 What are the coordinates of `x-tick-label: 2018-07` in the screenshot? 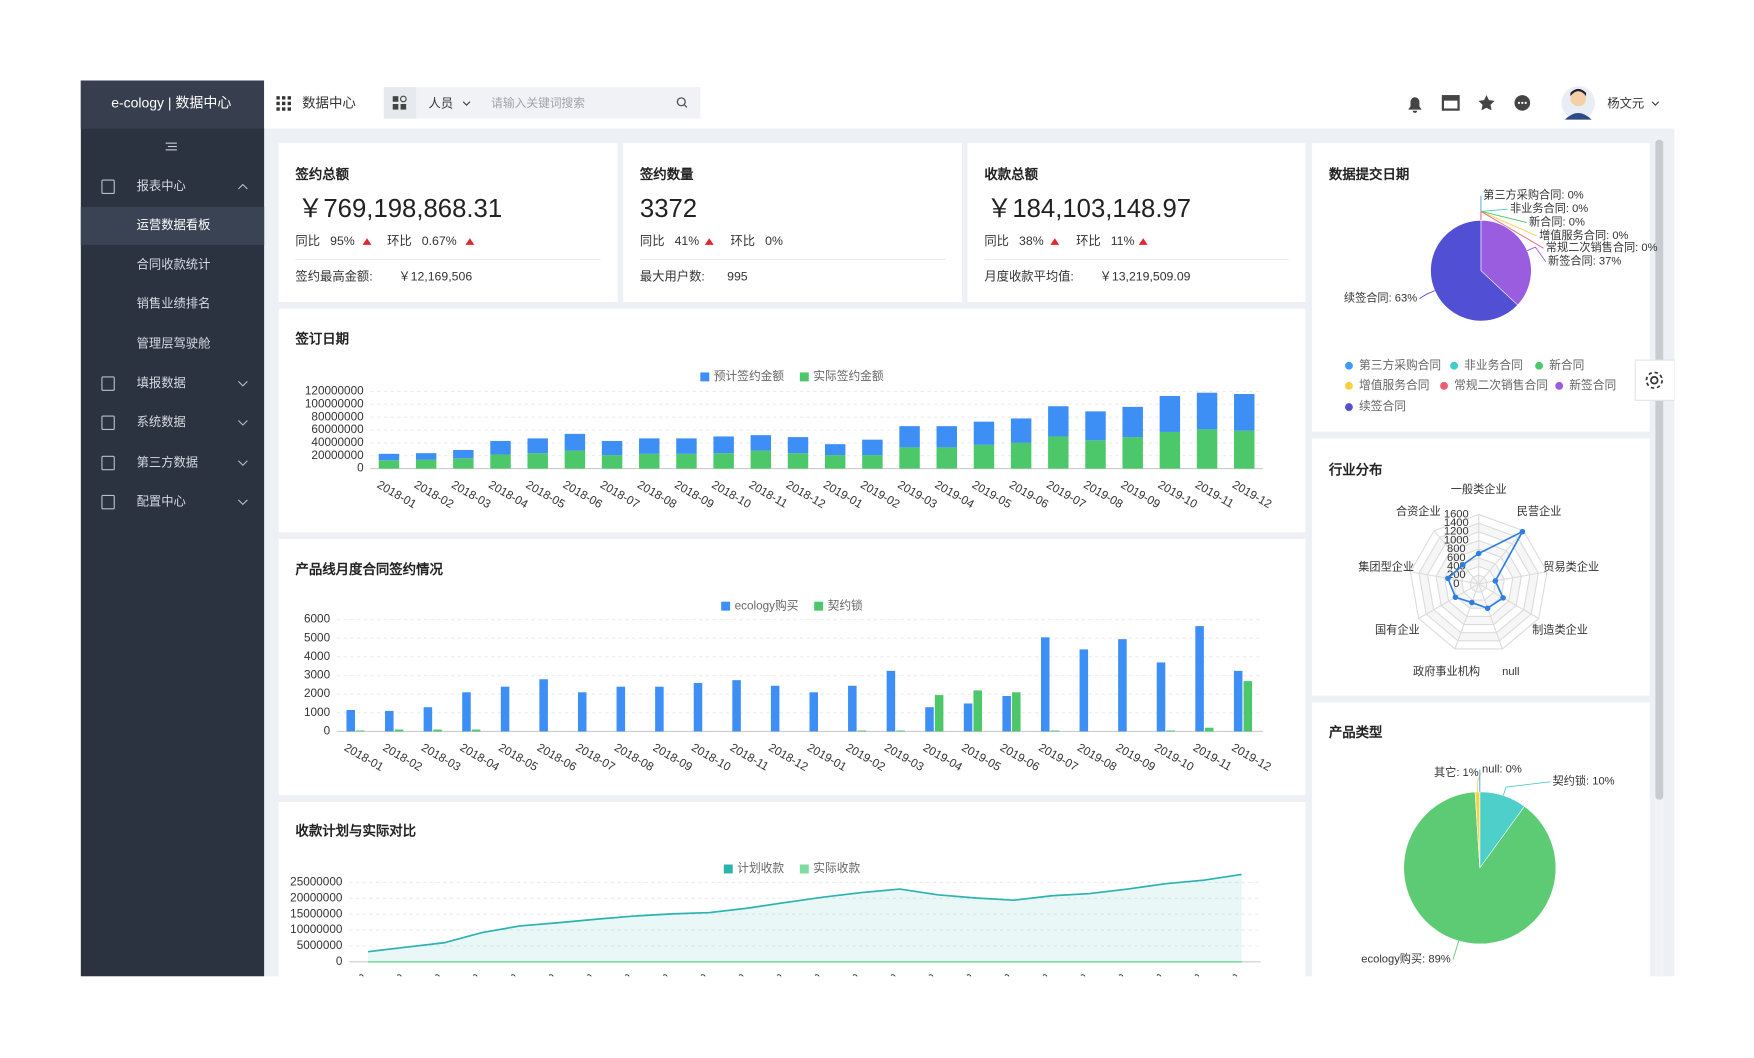 It's located at (604, 987).